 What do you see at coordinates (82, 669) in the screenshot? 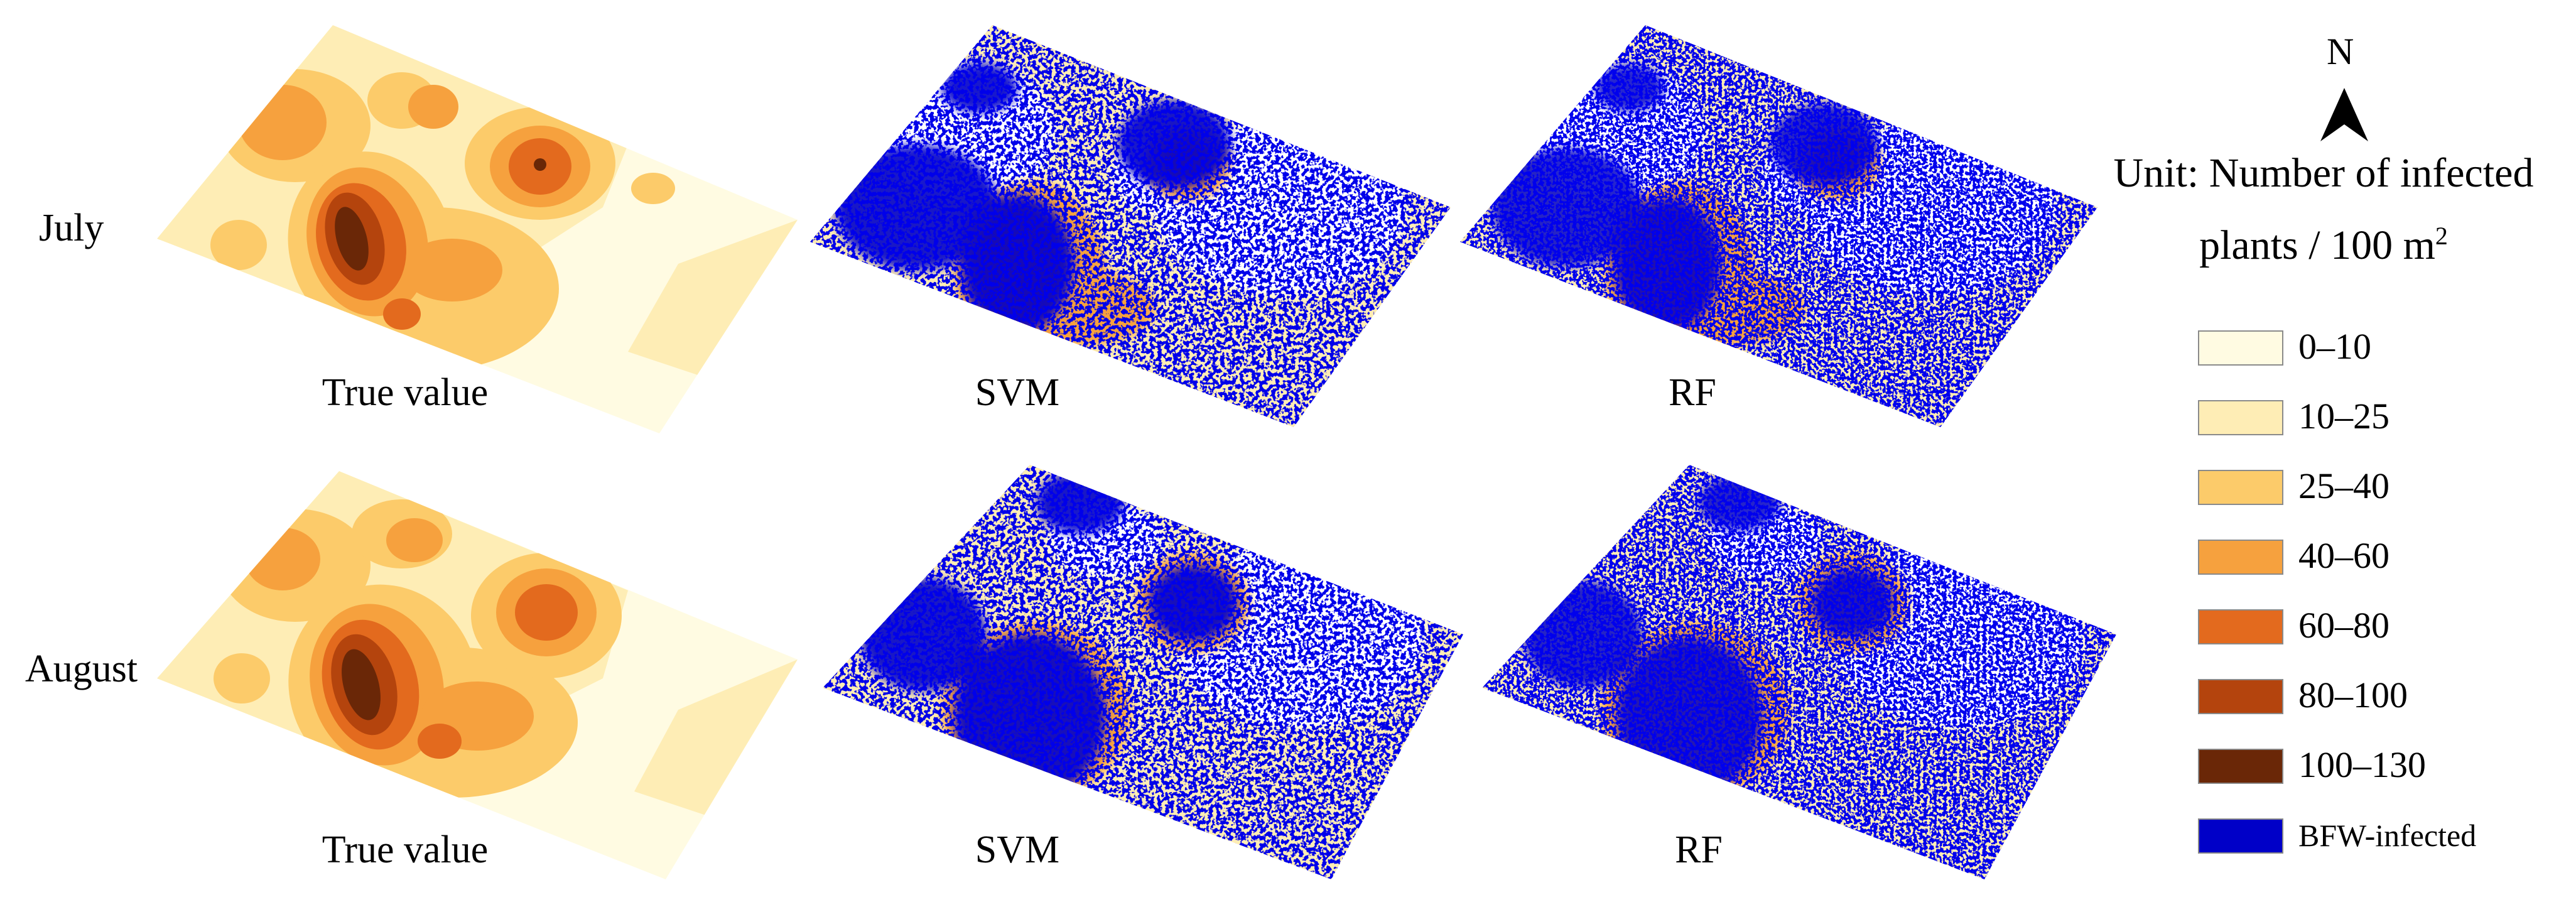
I see `row-label-august: August` at bounding box center [82, 669].